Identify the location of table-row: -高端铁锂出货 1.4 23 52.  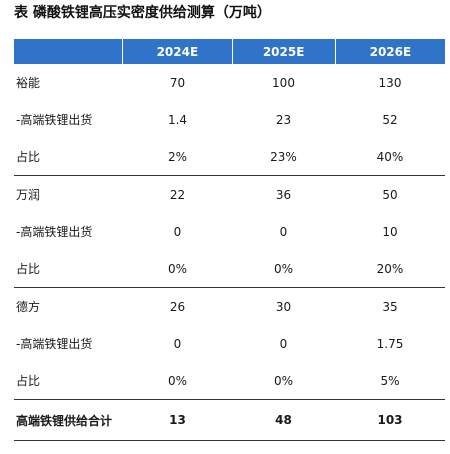
(229, 119).